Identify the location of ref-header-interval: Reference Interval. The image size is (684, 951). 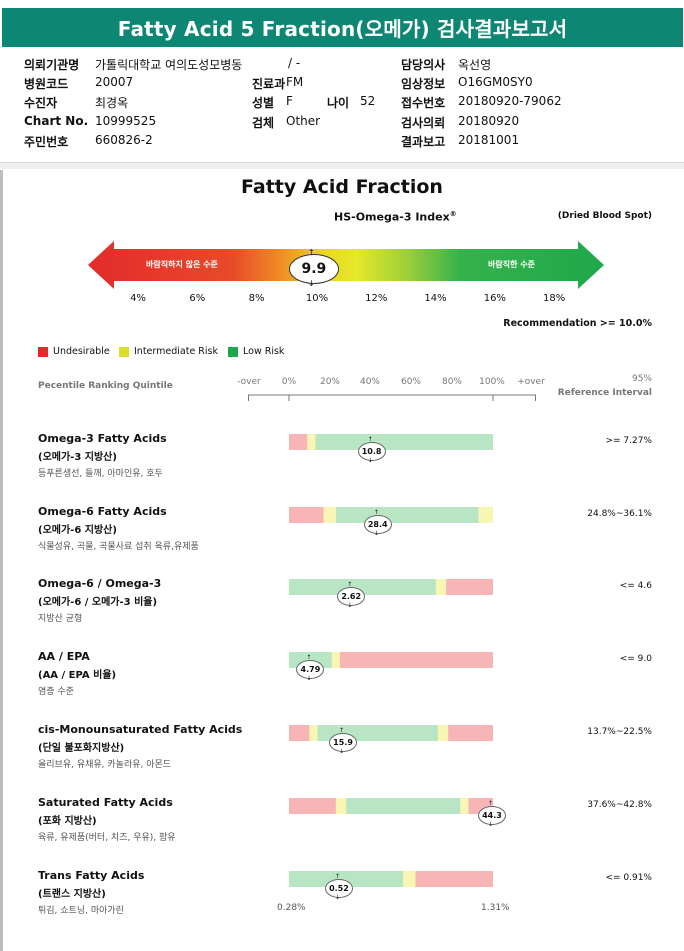
(604, 393).